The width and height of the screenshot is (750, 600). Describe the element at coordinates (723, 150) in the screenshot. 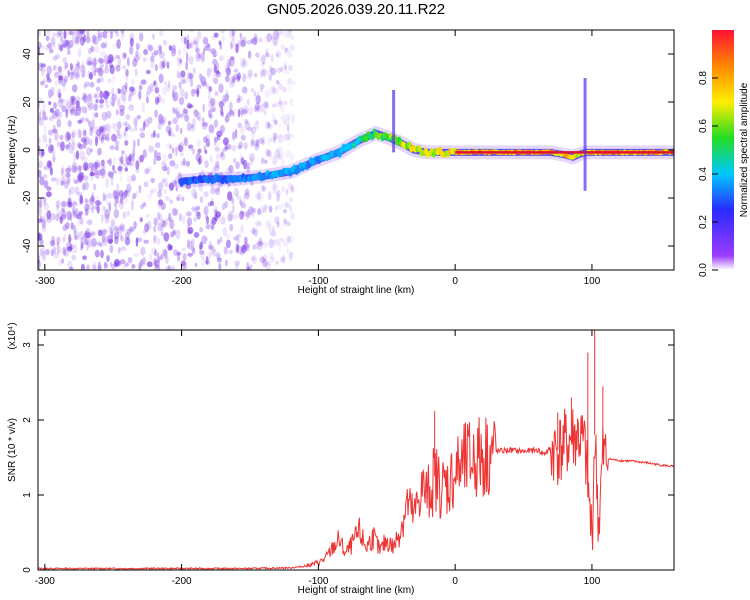

I see `colorbar-gradient` at that location.